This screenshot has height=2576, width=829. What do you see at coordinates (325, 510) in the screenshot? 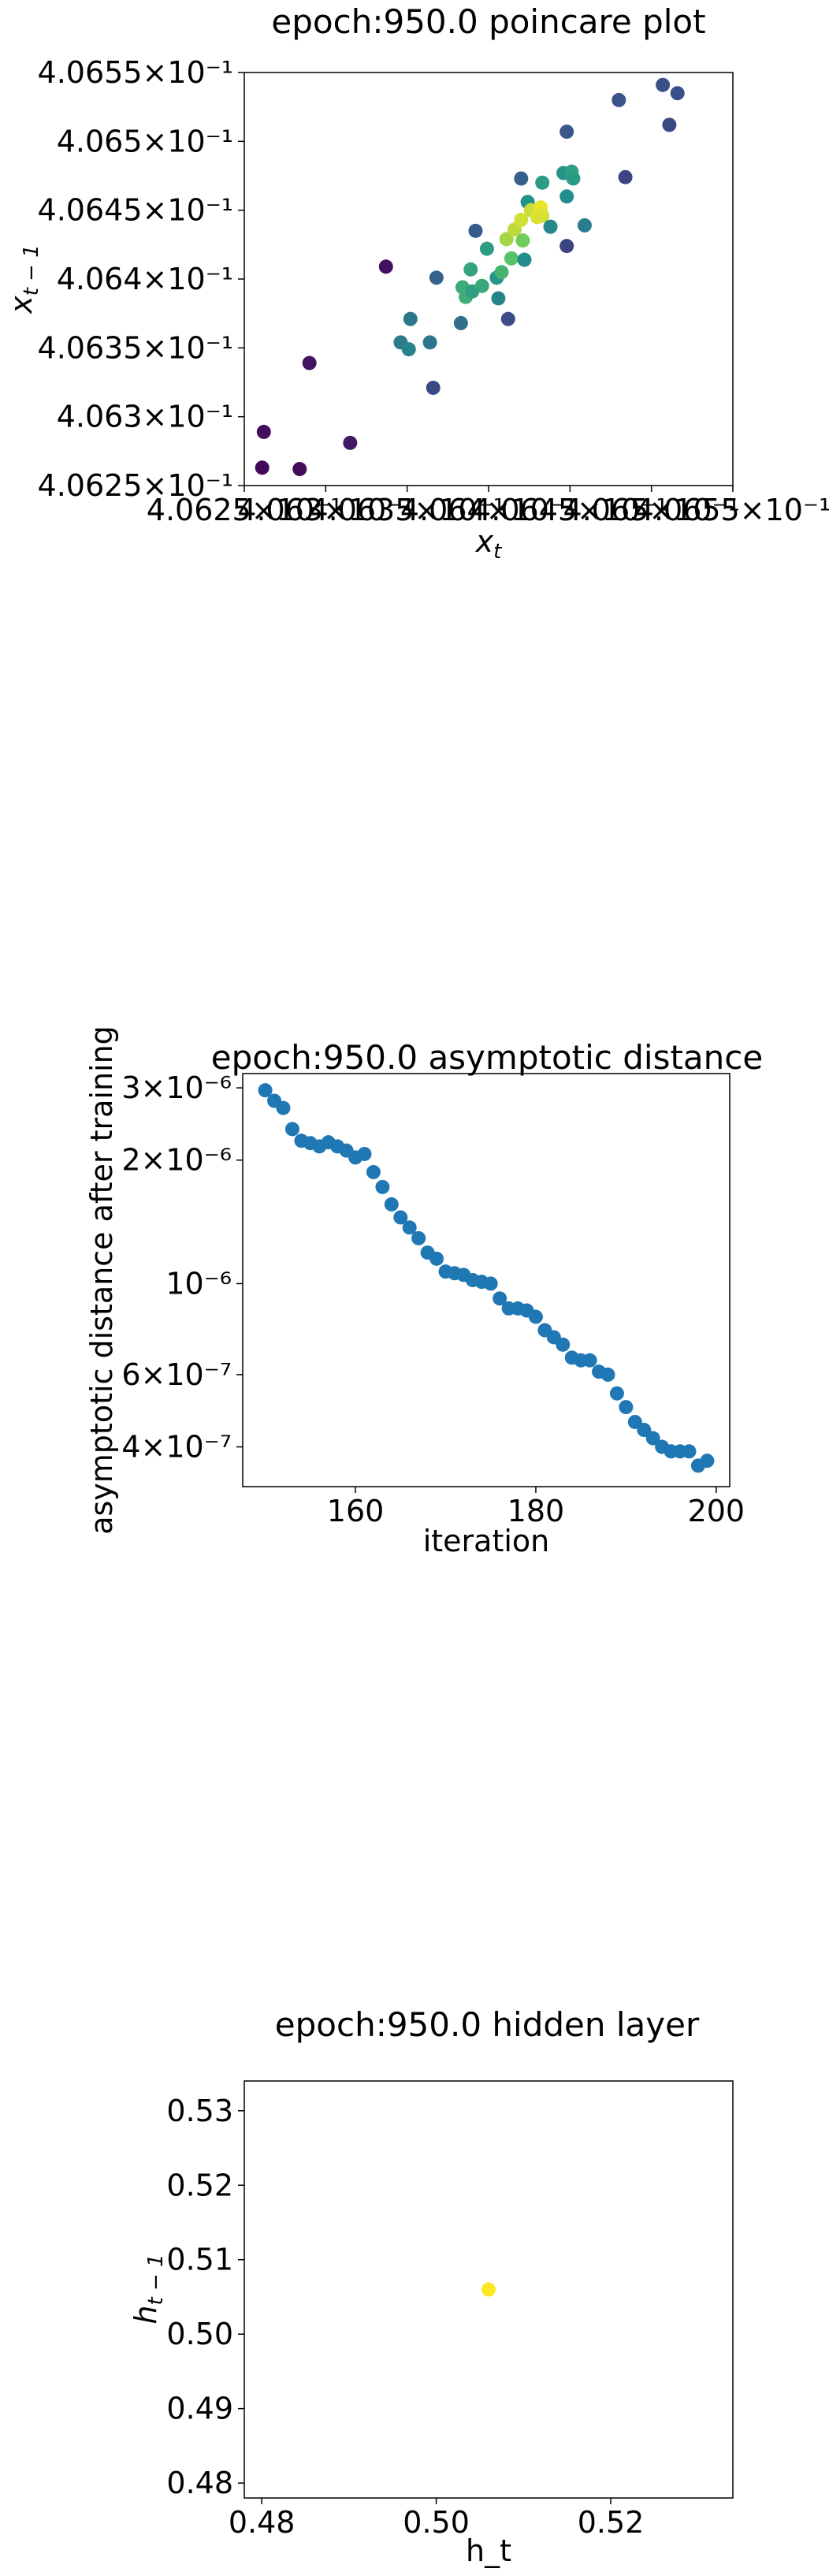
I see `x-tick-label: 4.063×10⁻¹` at bounding box center [325, 510].